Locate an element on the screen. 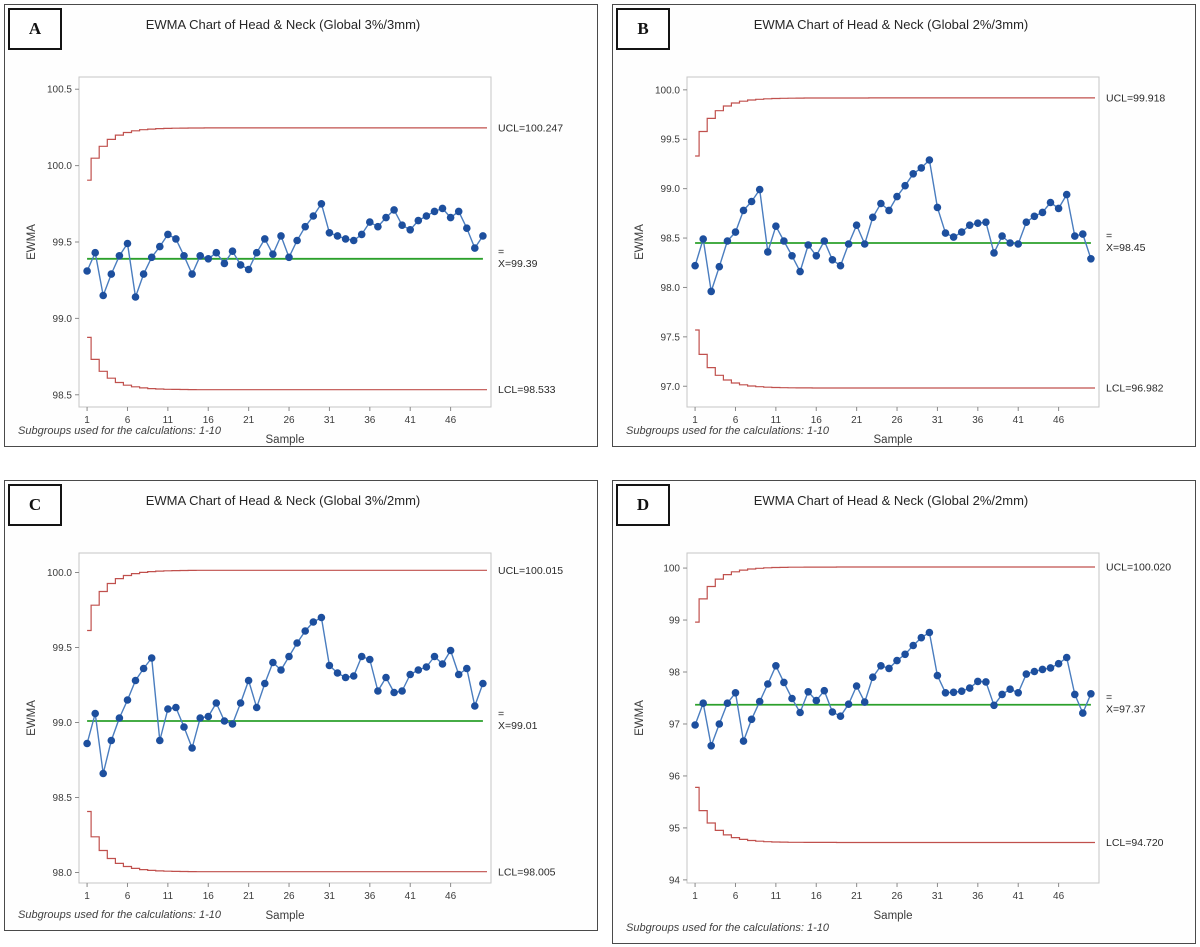 The height and width of the screenshot is (947, 1200). y-tick-label: 95 is located at coordinates (675, 828).